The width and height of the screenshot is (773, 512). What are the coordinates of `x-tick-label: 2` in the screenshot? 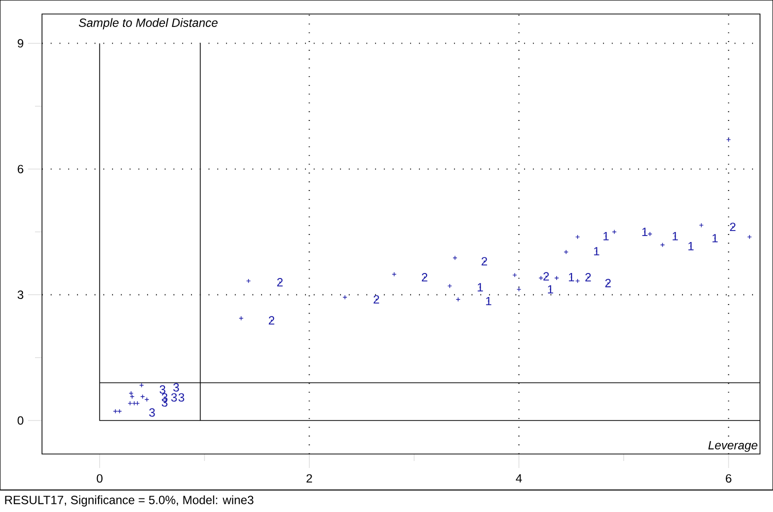 It's located at (309, 478).